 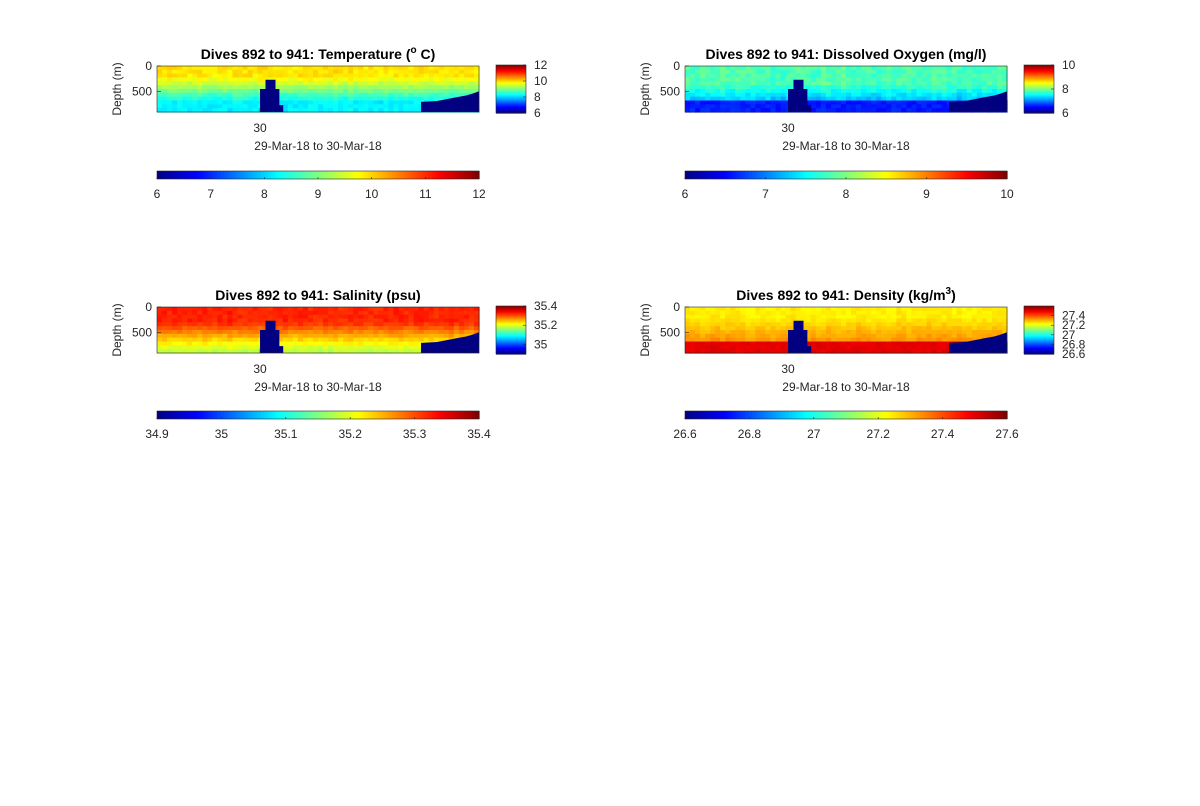 I want to click on y-tick-label: 0, so click(x=676, y=307).